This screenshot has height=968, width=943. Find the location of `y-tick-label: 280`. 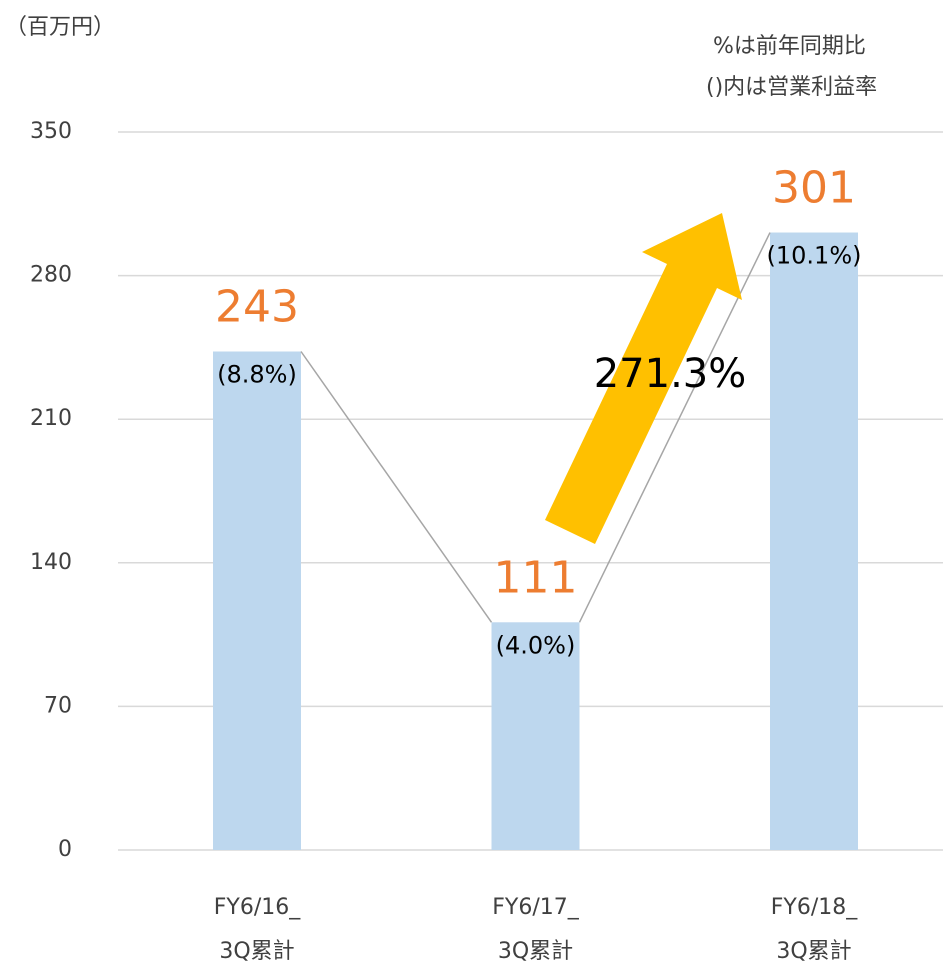

y-tick-label: 280 is located at coordinates (51, 275).